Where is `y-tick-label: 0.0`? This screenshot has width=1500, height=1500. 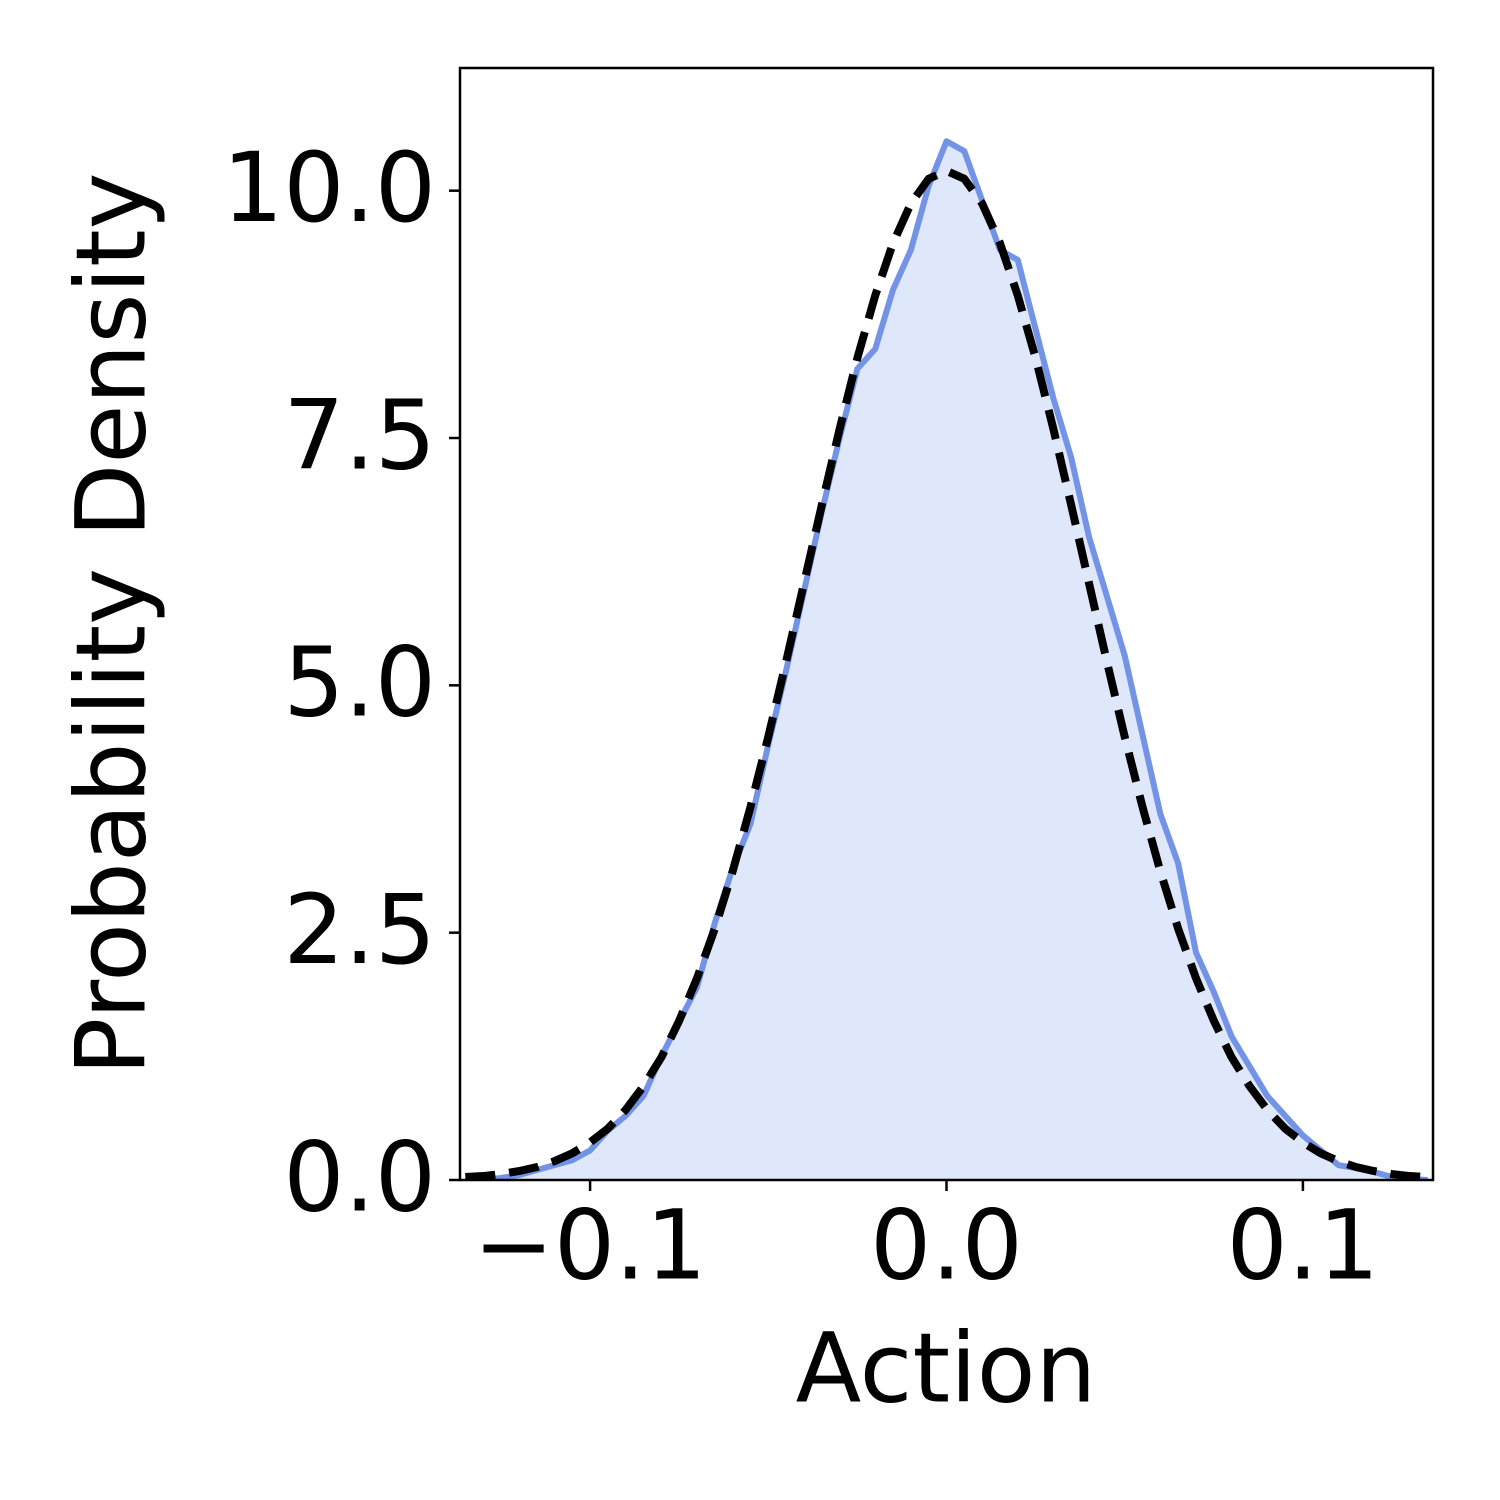 y-tick-label: 0.0 is located at coordinates (359, 1177).